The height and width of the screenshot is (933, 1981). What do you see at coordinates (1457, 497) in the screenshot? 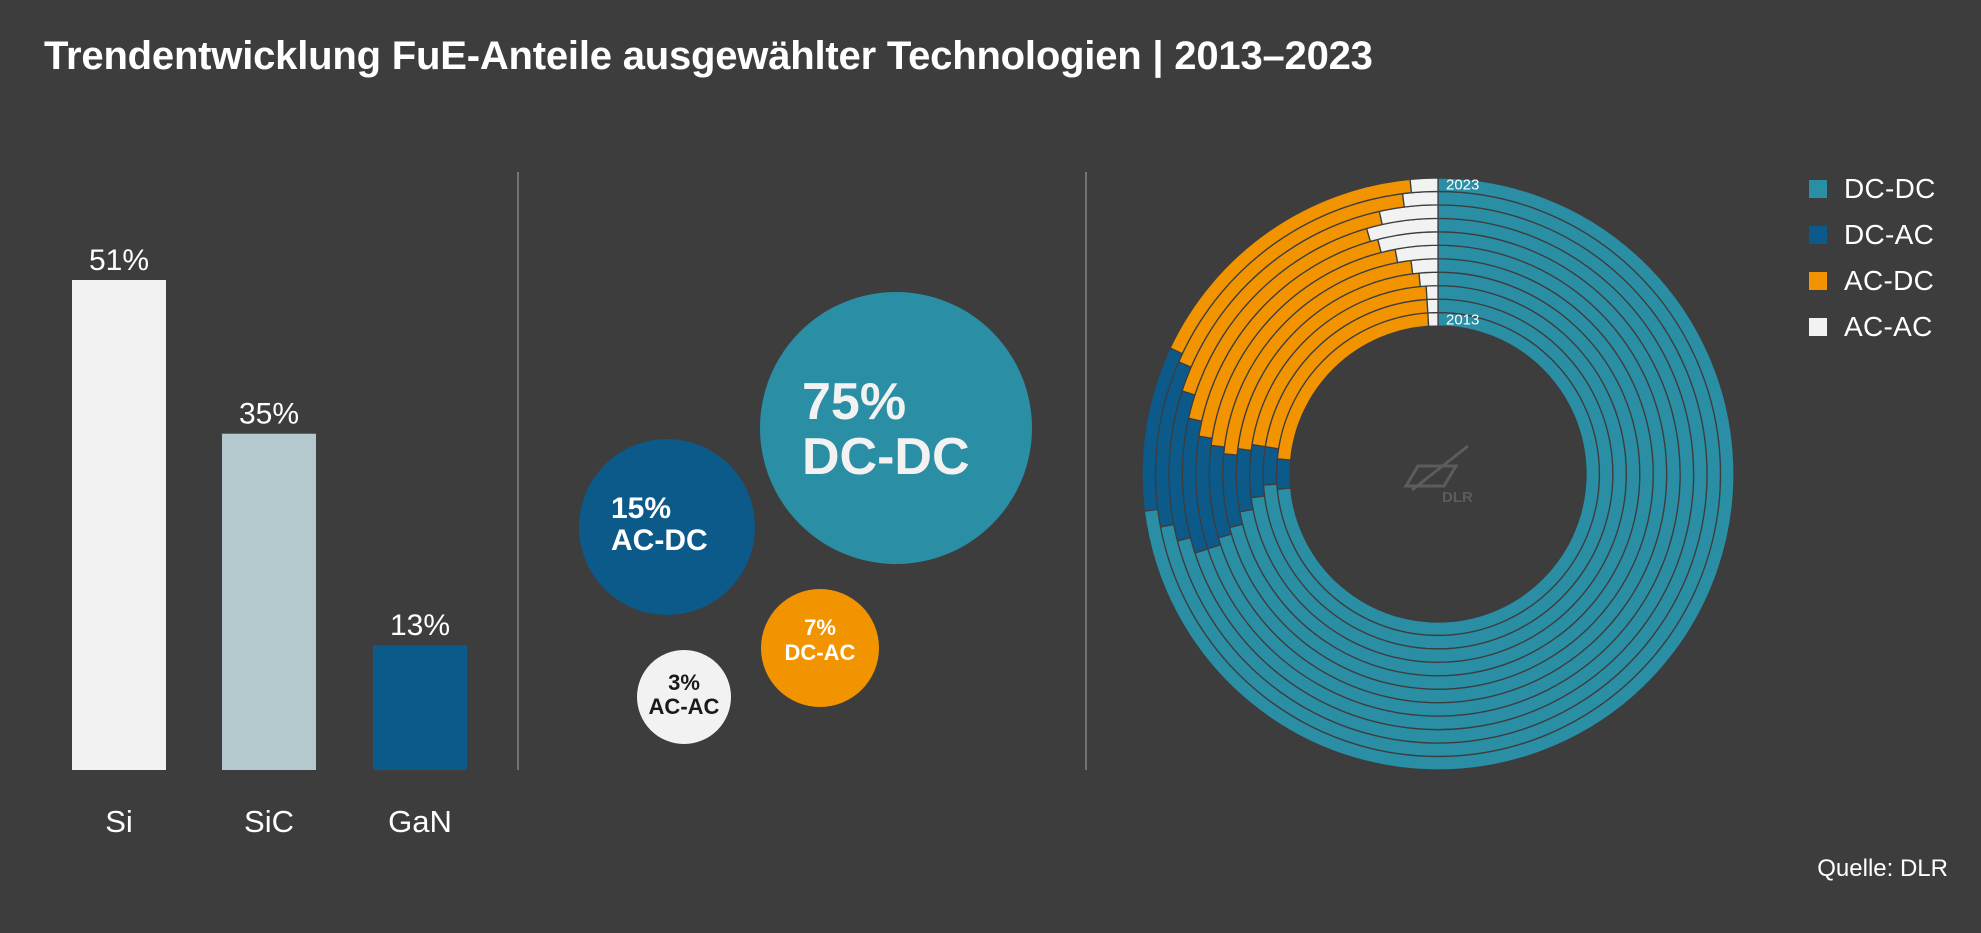
I see `dlr-logo-text: DLR` at bounding box center [1457, 497].